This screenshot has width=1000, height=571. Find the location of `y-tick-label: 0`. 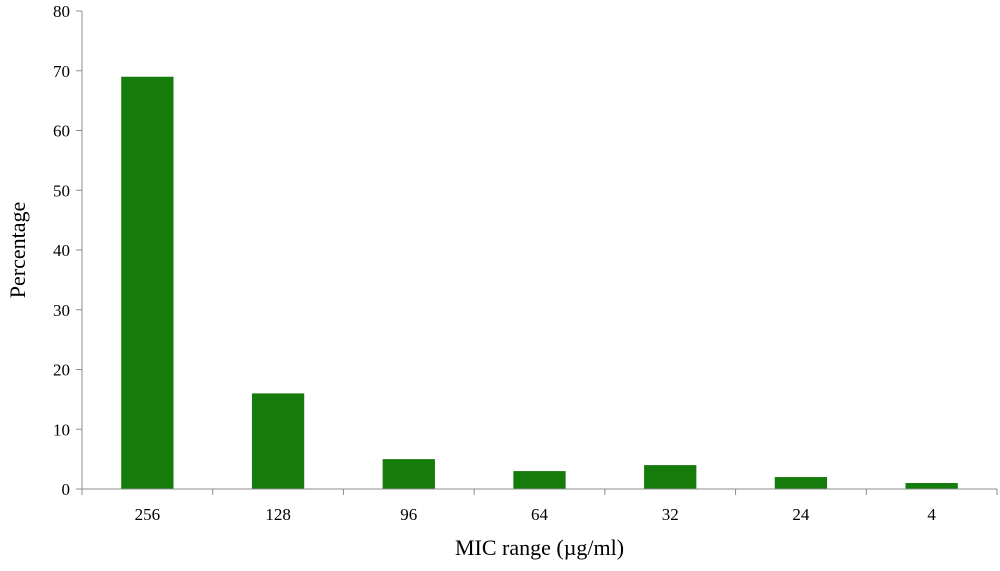

y-tick-label: 0 is located at coordinates (66, 489).